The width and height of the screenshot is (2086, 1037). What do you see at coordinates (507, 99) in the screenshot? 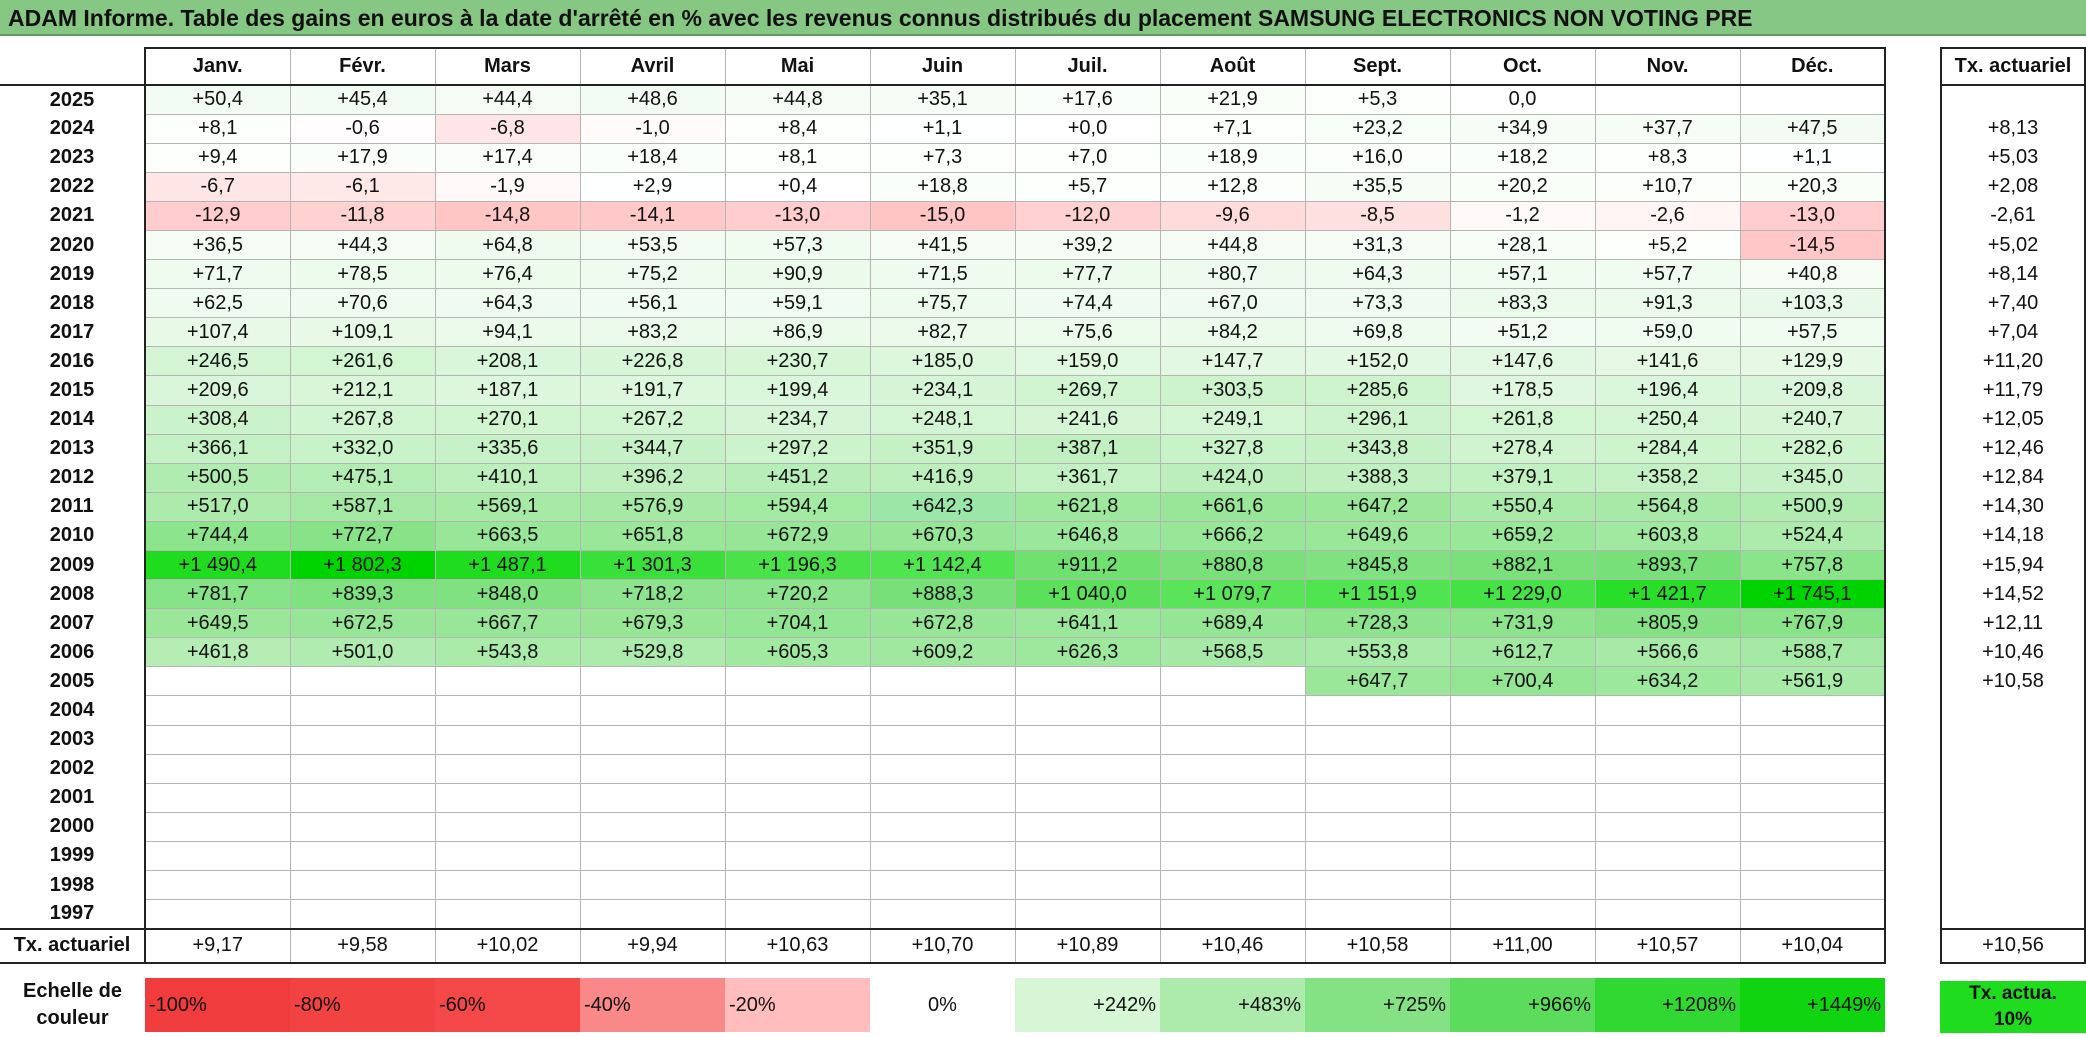
I see `gain-cell: +44,4` at bounding box center [507, 99].